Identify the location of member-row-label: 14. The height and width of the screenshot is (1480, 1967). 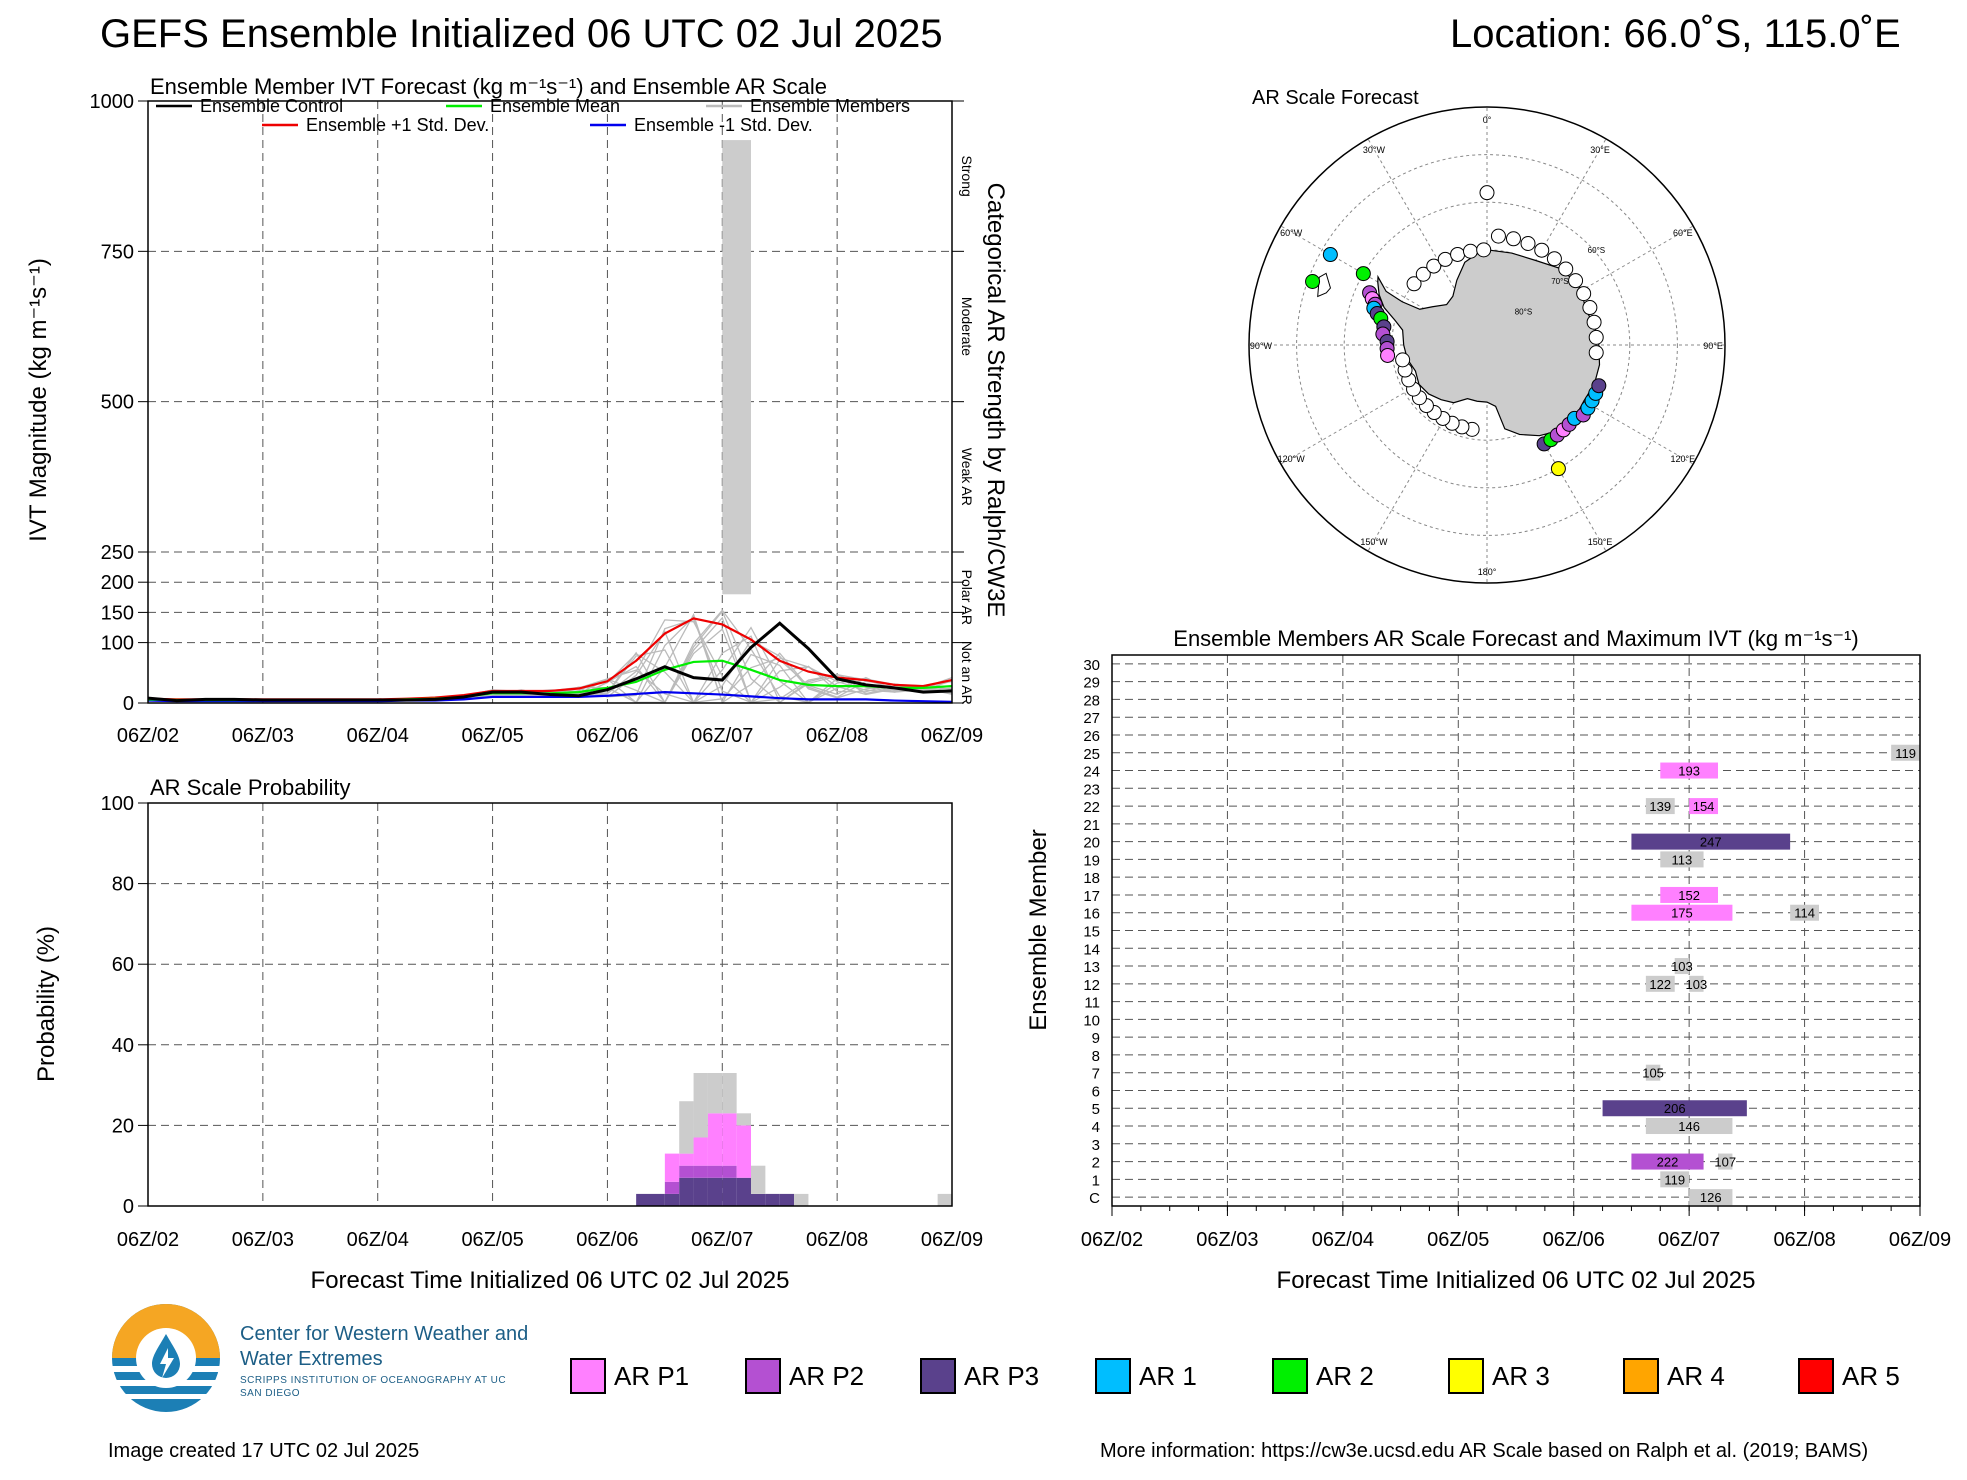
(1091, 949).